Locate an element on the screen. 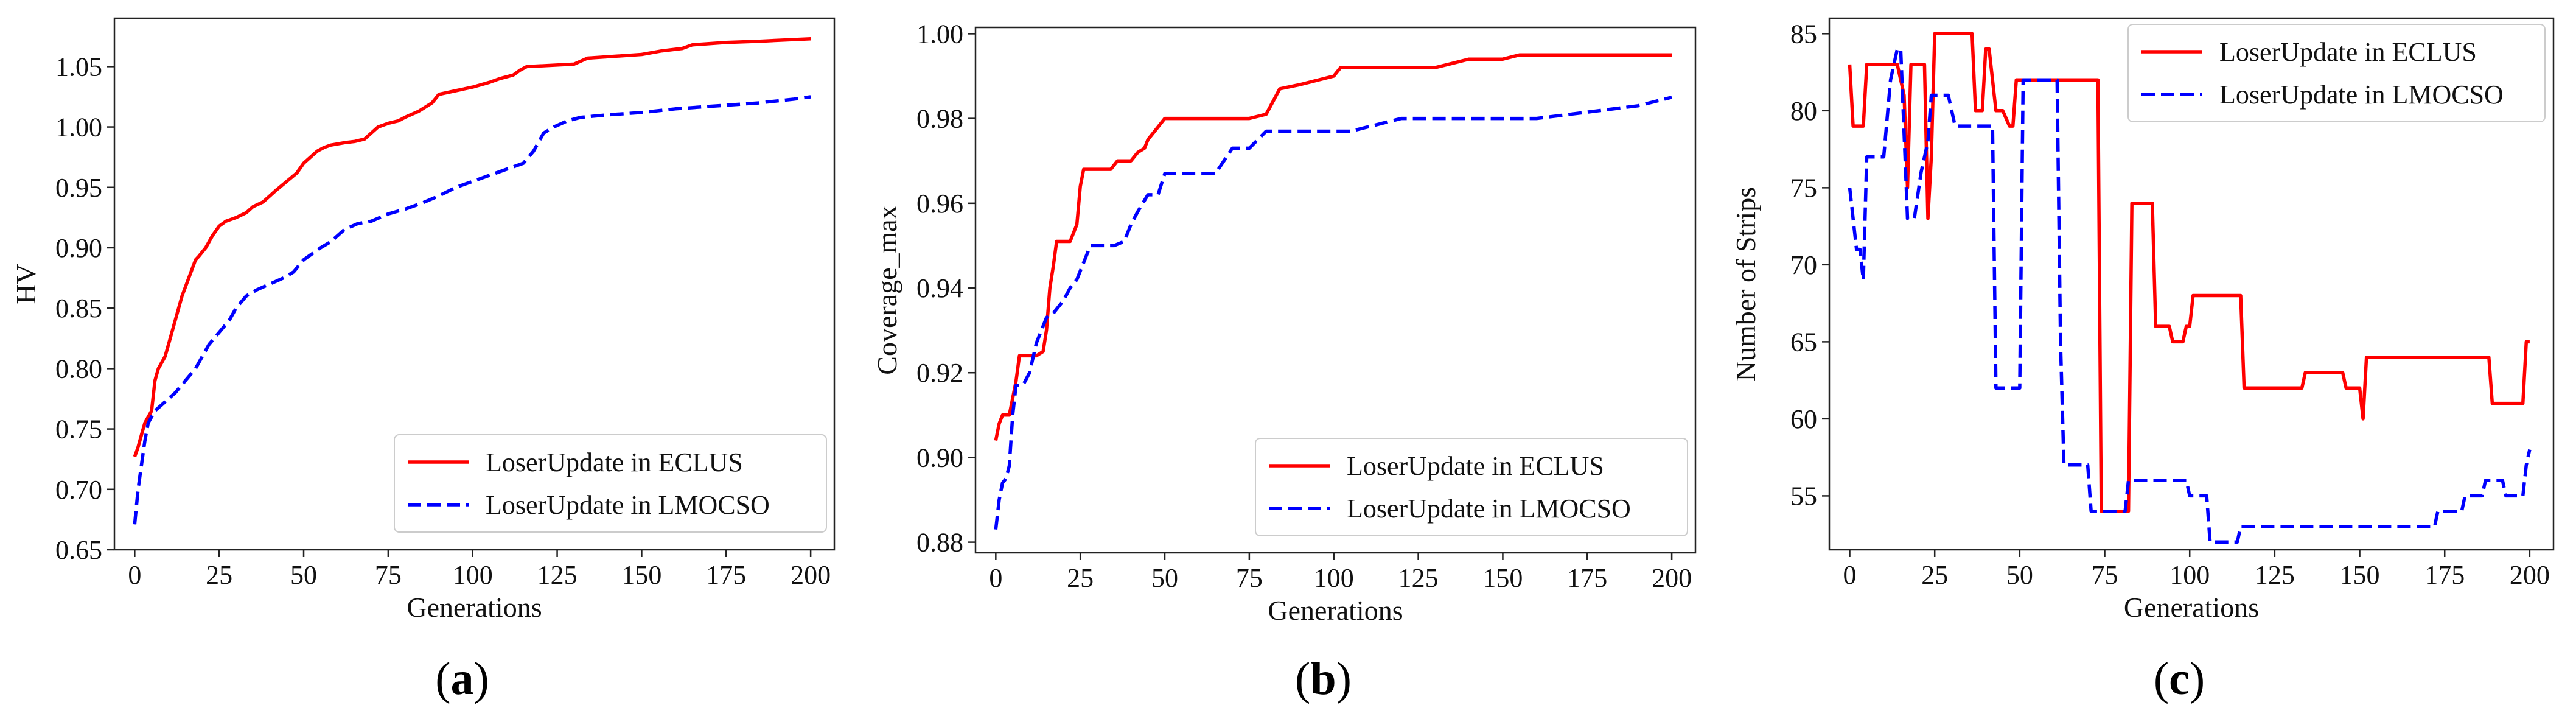 Image resolution: width=2576 pixels, height=719 pixels. y-axis-label: Number of Strips is located at coordinates (1745, 284).